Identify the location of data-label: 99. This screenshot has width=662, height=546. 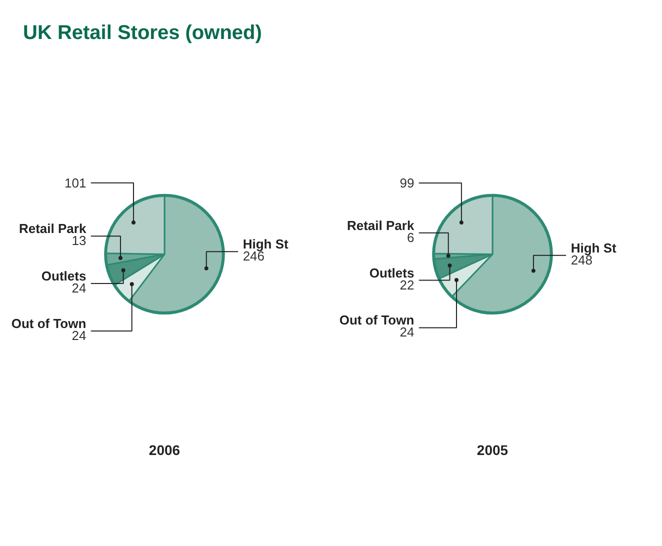
(407, 183).